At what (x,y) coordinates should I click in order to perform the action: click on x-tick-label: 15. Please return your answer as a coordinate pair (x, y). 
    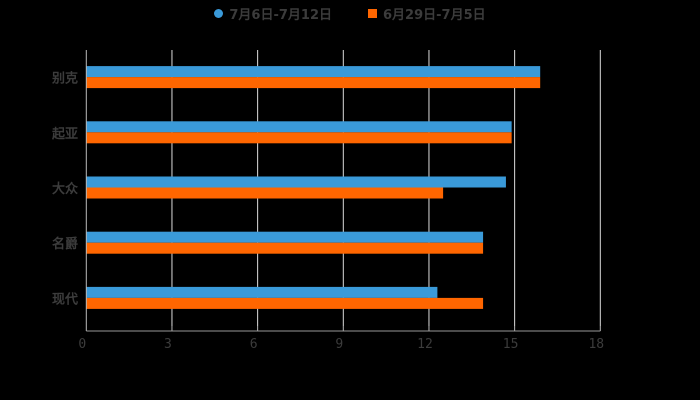
    Looking at the image, I should click on (511, 344).